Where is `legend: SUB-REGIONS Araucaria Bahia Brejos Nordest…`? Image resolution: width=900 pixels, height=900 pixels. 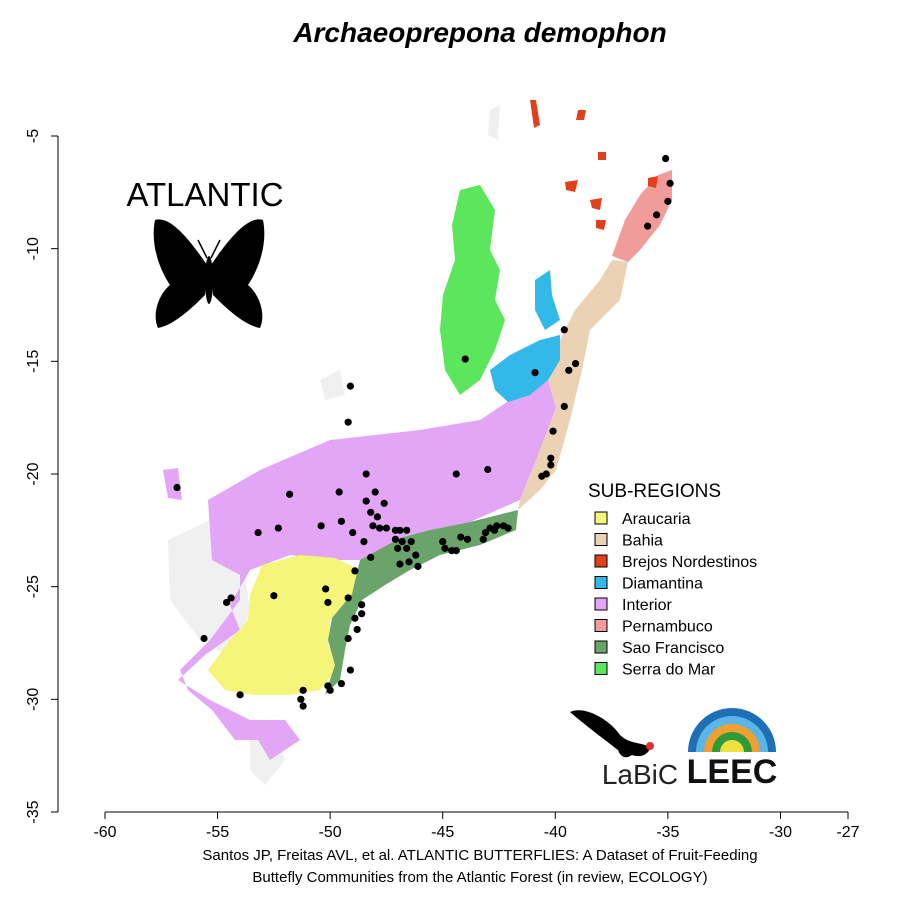 legend: SUB-REGIONS Araucaria Bahia Brejos Nordest… is located at coordinates (672, 580).